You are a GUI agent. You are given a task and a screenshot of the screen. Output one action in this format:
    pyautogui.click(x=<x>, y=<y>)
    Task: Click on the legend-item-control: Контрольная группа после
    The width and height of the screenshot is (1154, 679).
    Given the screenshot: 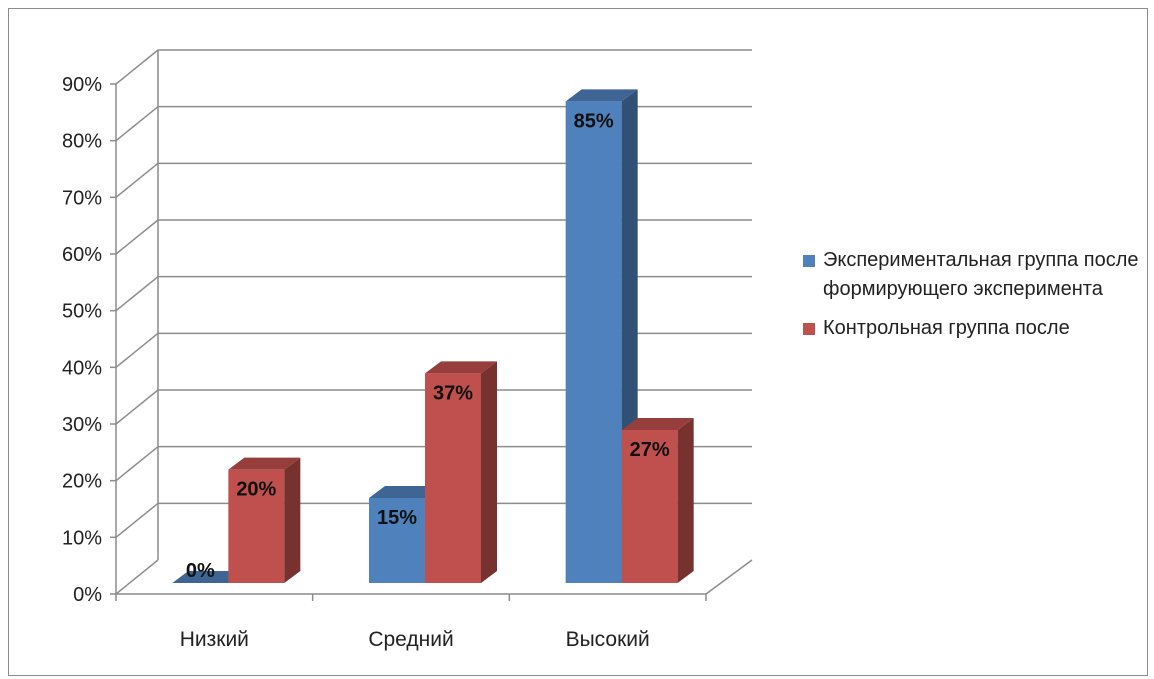 What is the action you would take?
    pyautogui.click(x=975, y=328)
    